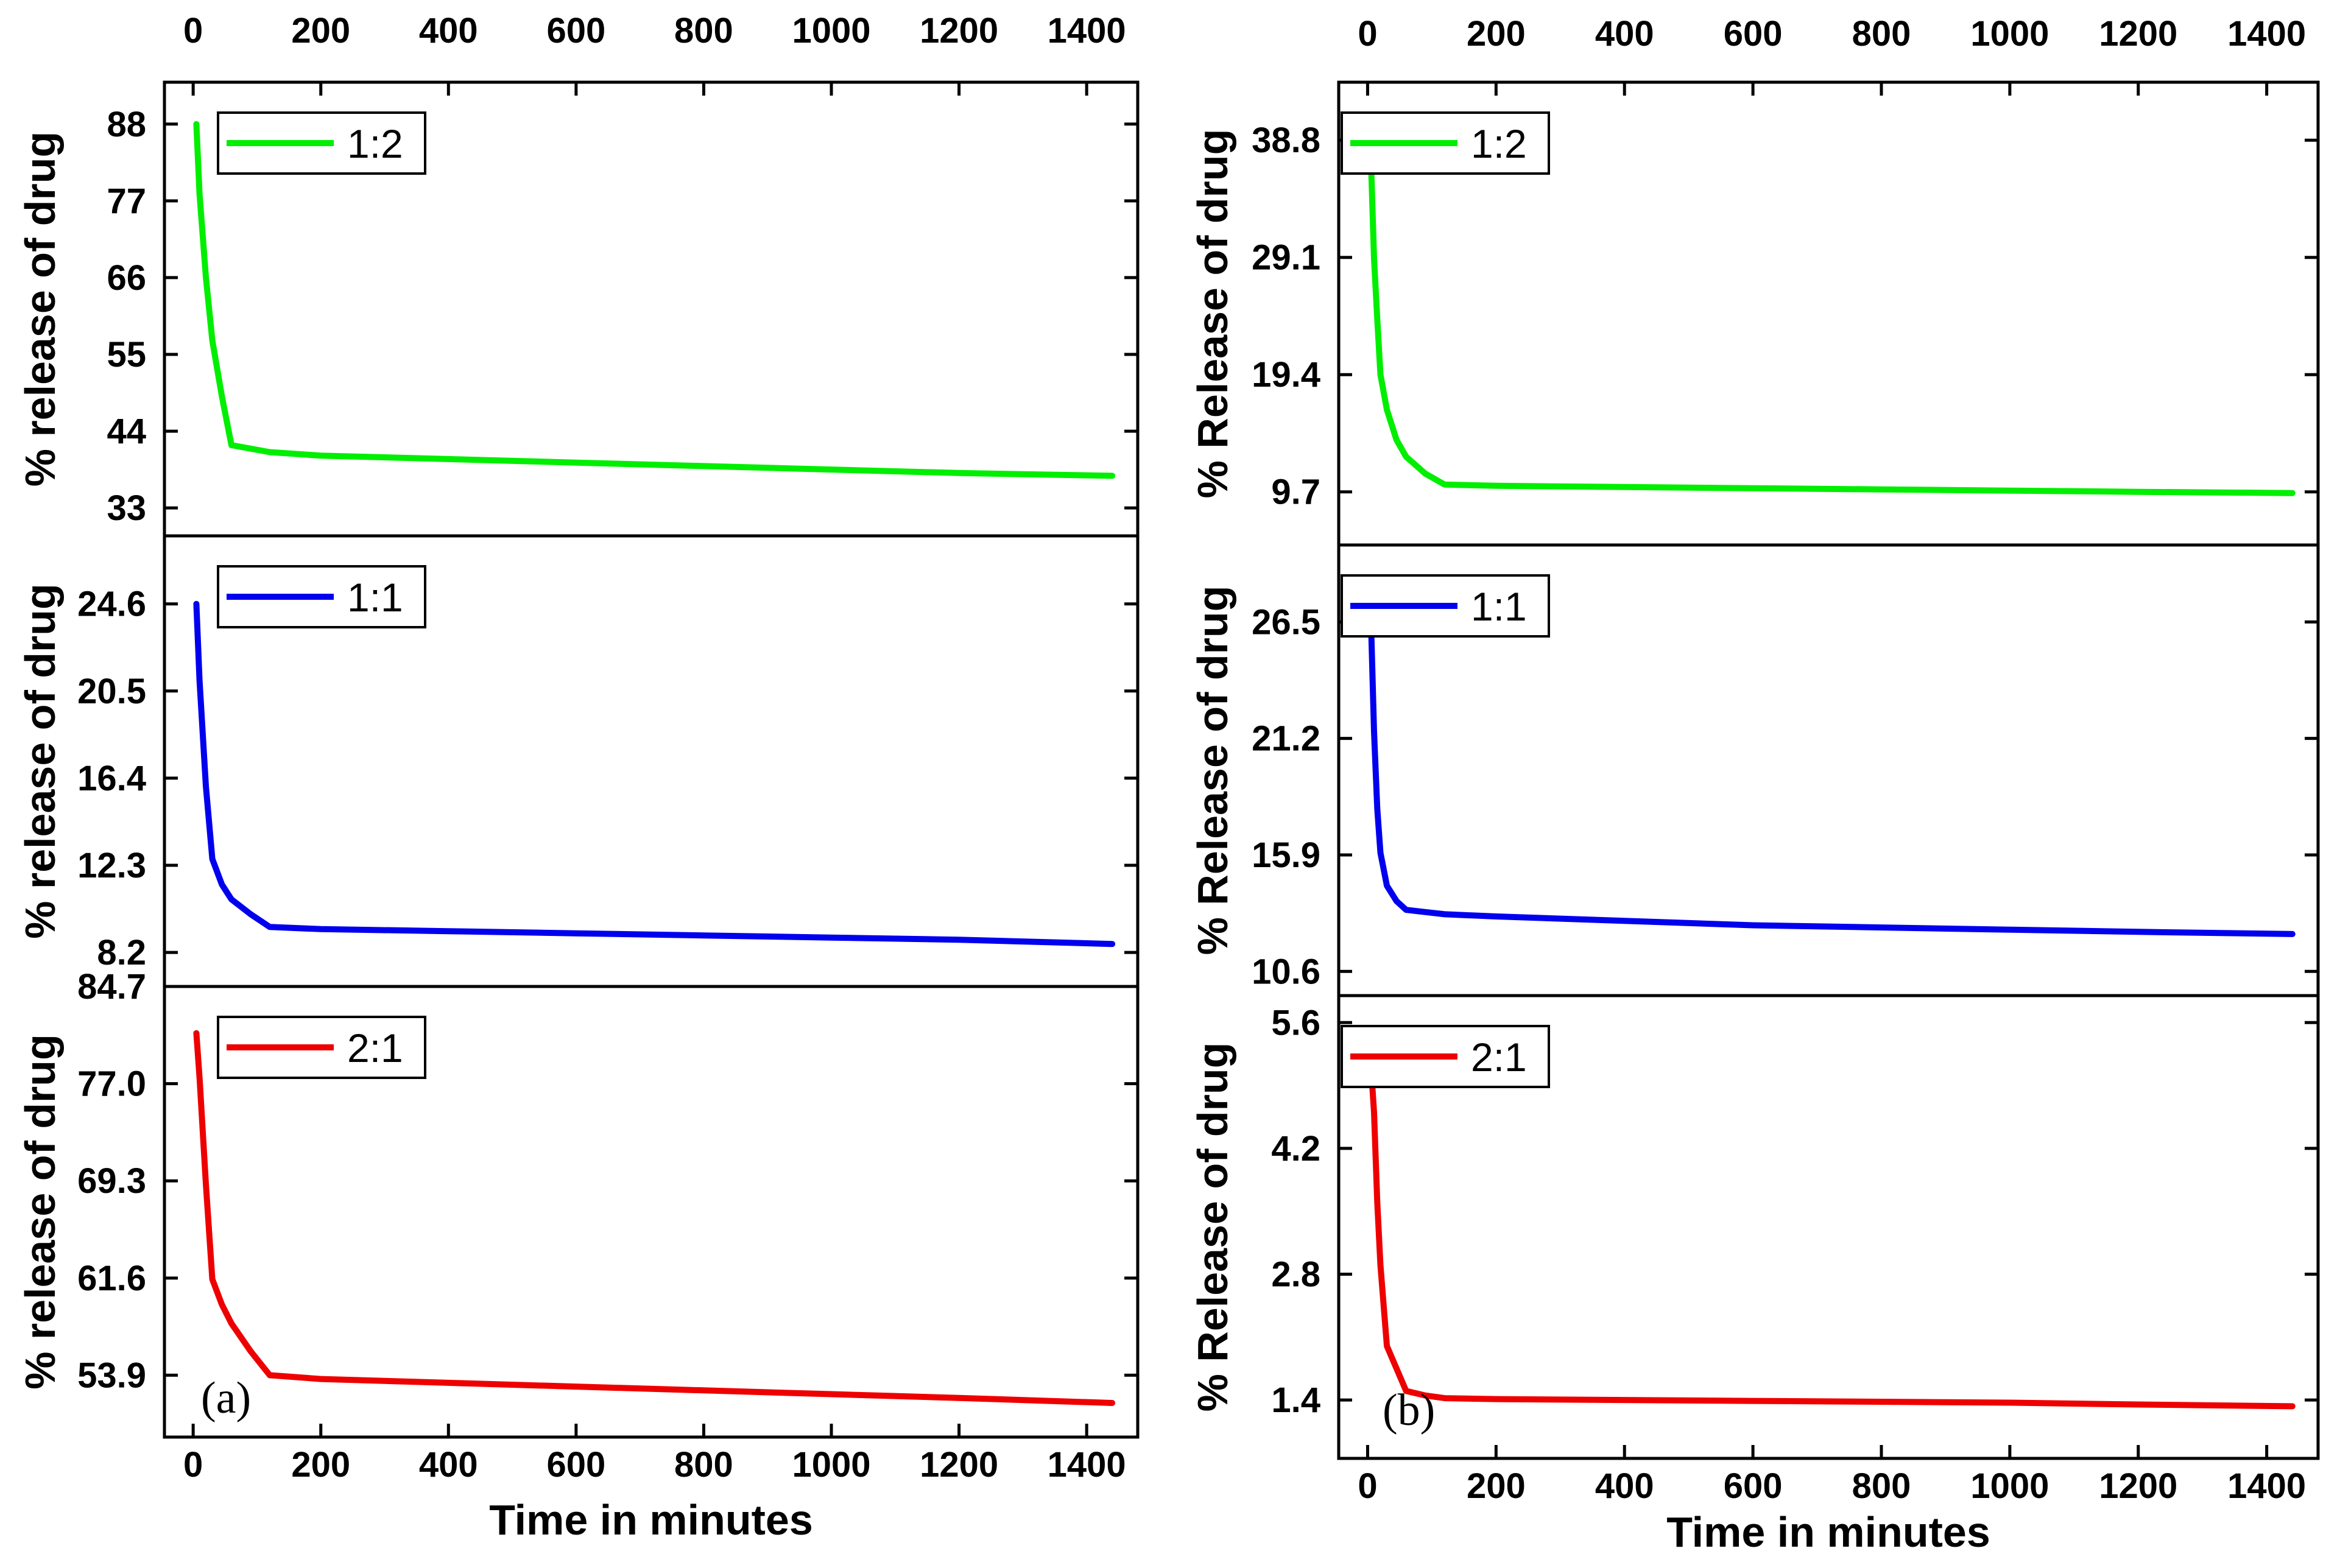 The height and width of the screenshot is (1568, 2326). I want to click on y-tick-label: 21.2, so click(1286, 739).